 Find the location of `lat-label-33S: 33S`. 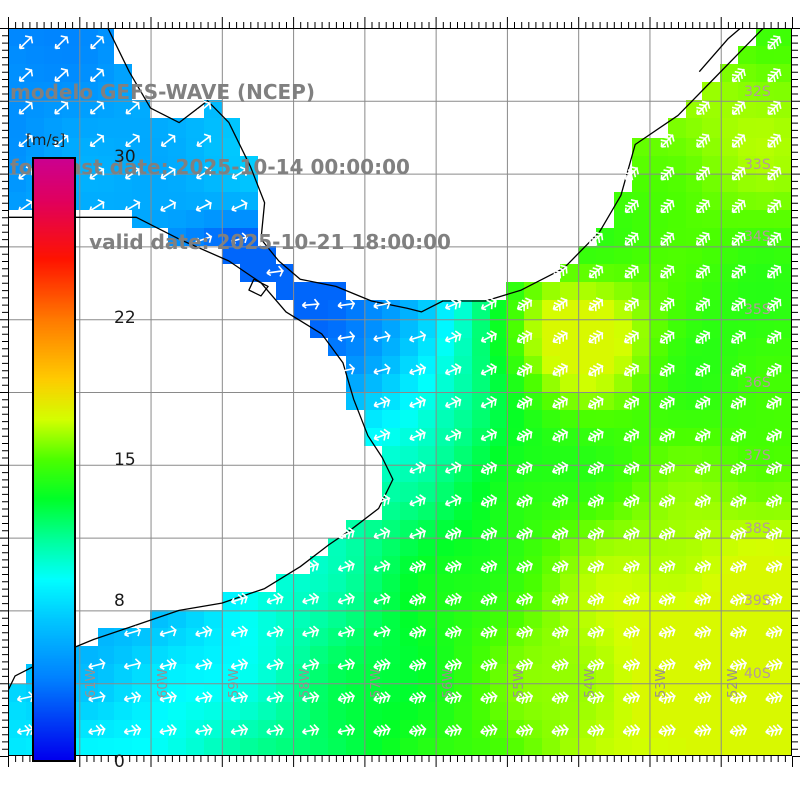

lat-label-33S: 33S is located at coordinates (757, 164).